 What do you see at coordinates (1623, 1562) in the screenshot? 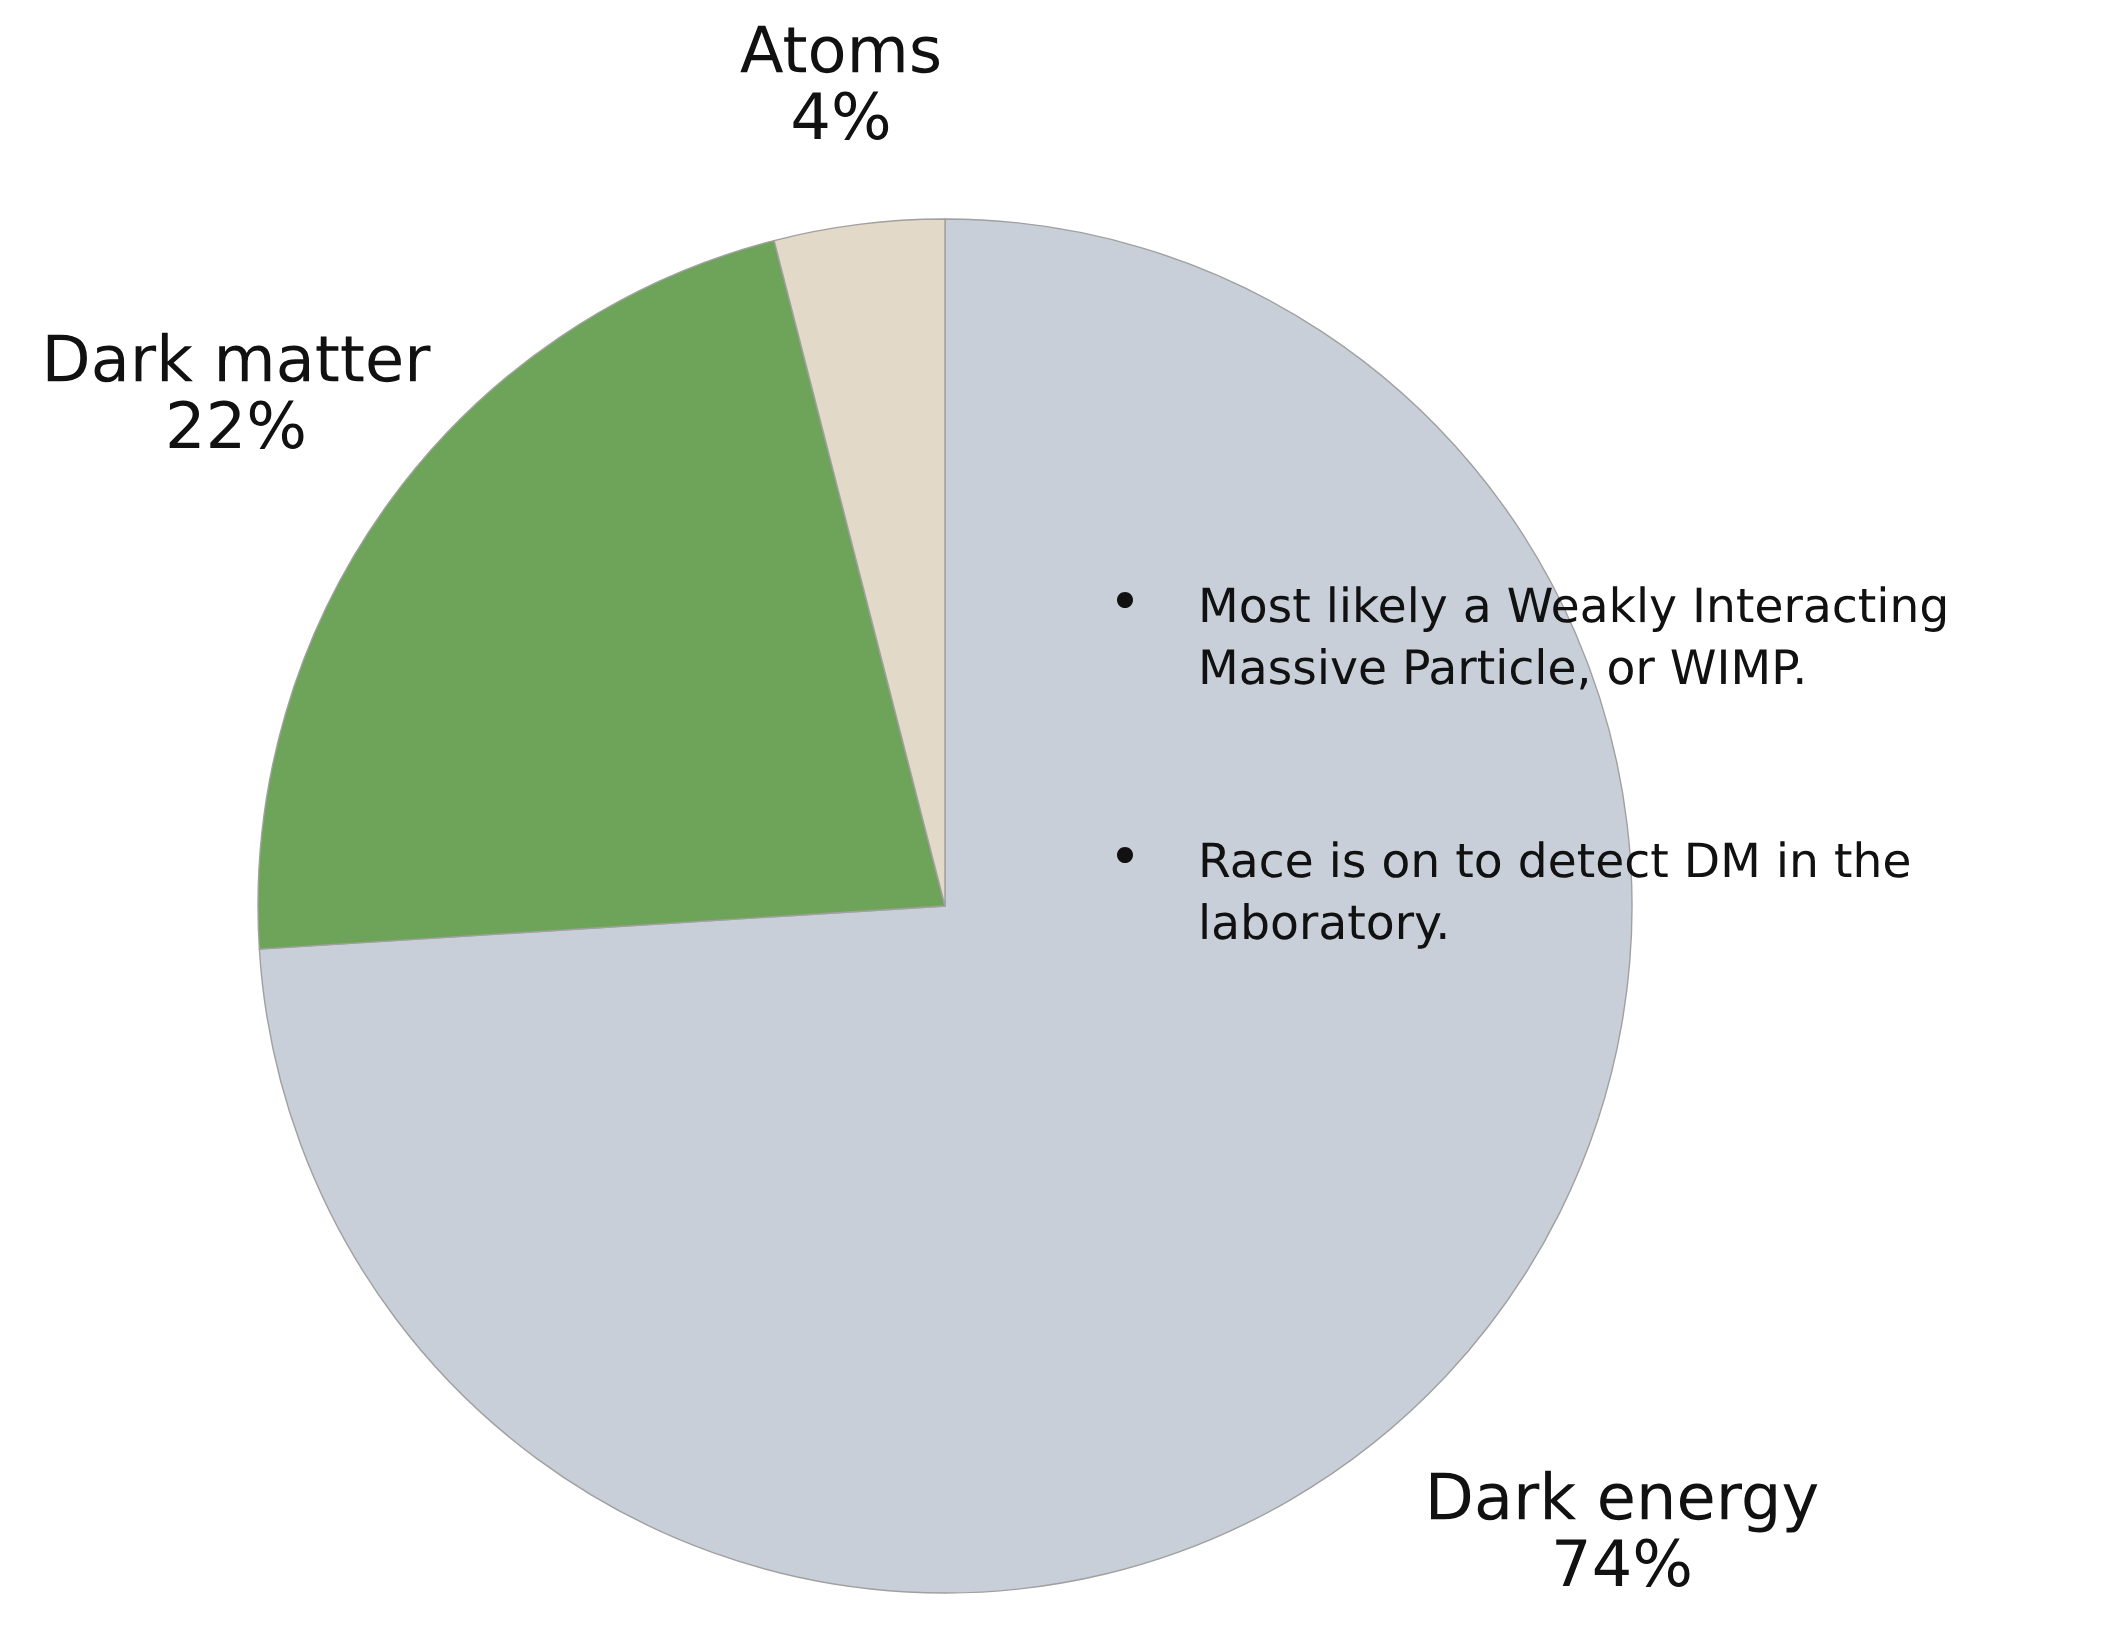
I see `data-label: 74%` at bounding box center [1623, 1562].